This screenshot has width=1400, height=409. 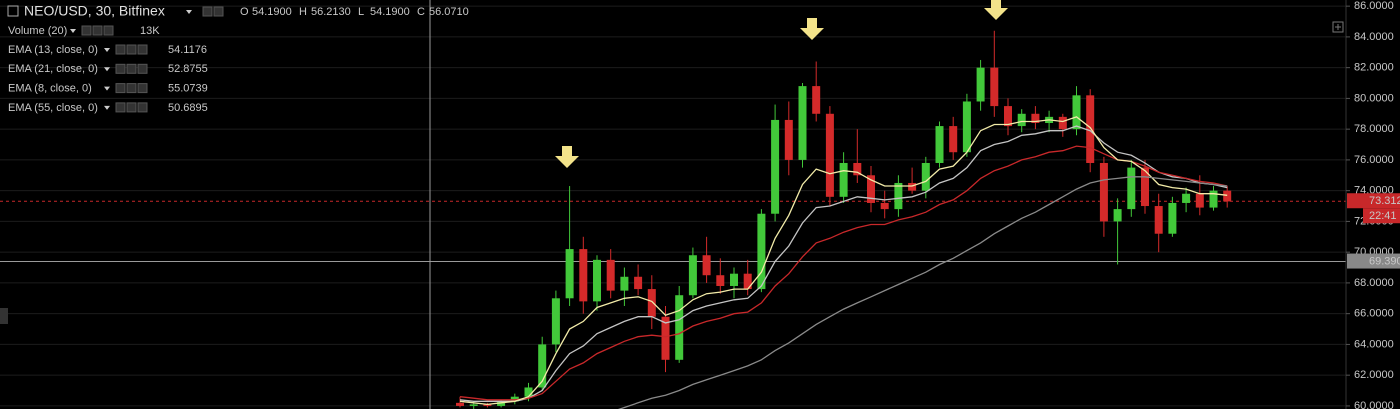 I want to click on legend-entry: EMA (55, close, 0), so click(x=53, y=108).